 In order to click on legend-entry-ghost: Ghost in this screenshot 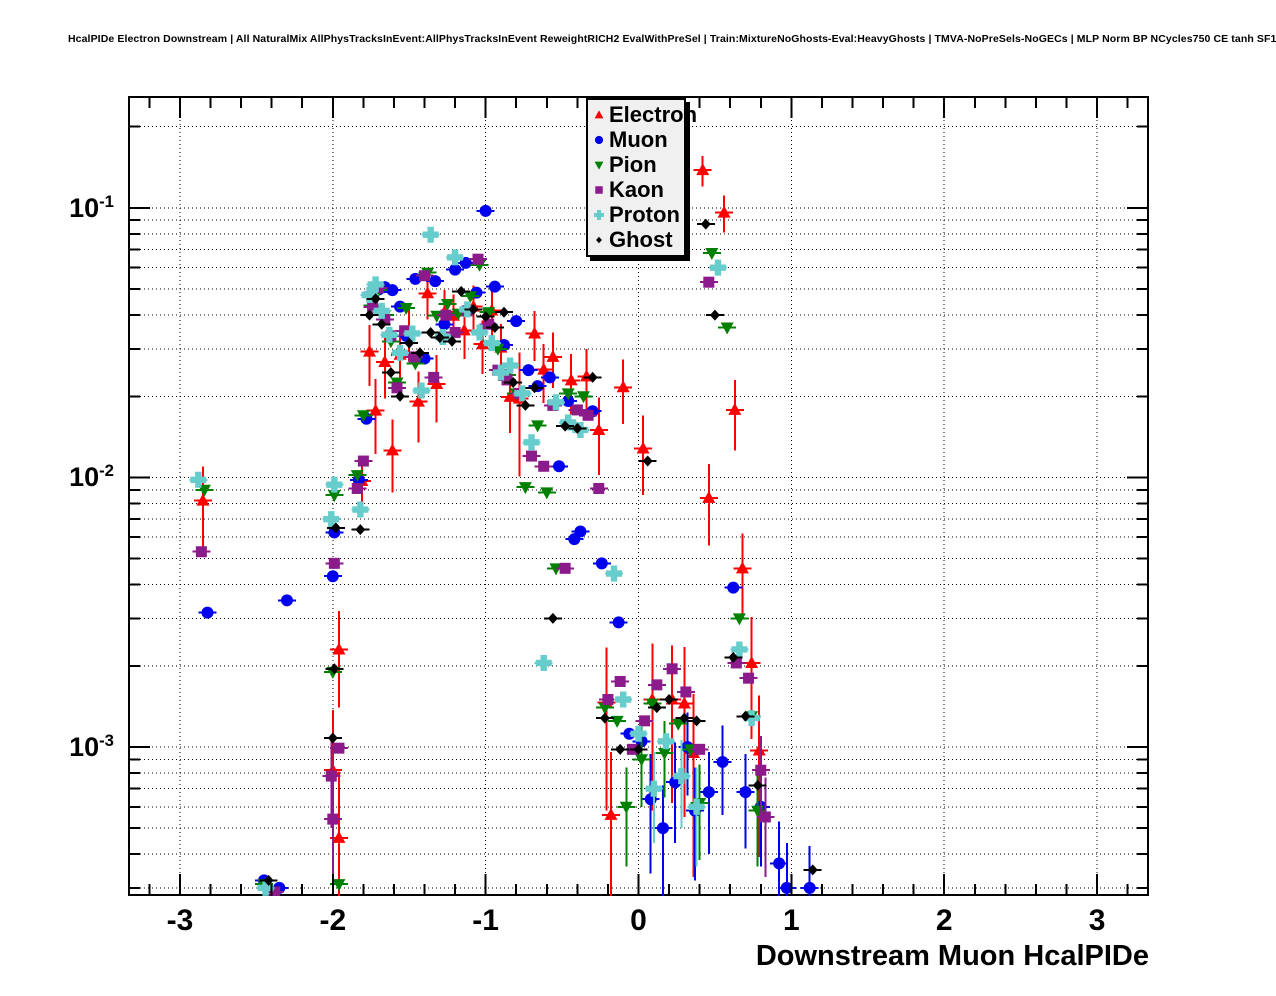, I will do `click(636, 239)`.